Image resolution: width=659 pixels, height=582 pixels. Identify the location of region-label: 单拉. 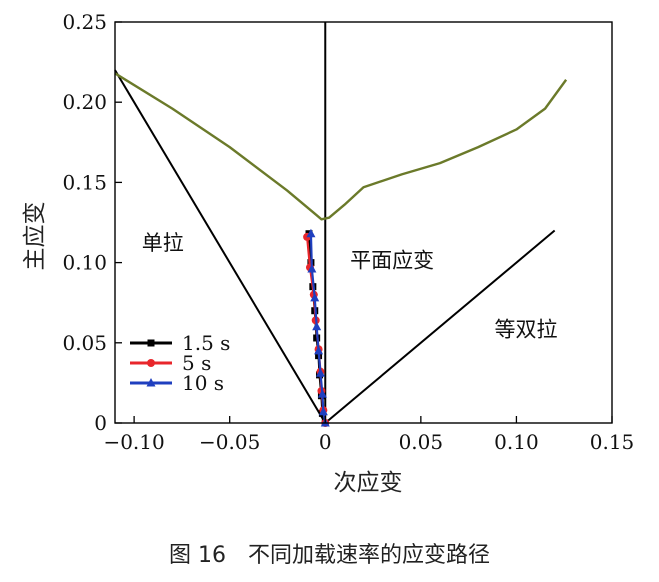
(163, 243).